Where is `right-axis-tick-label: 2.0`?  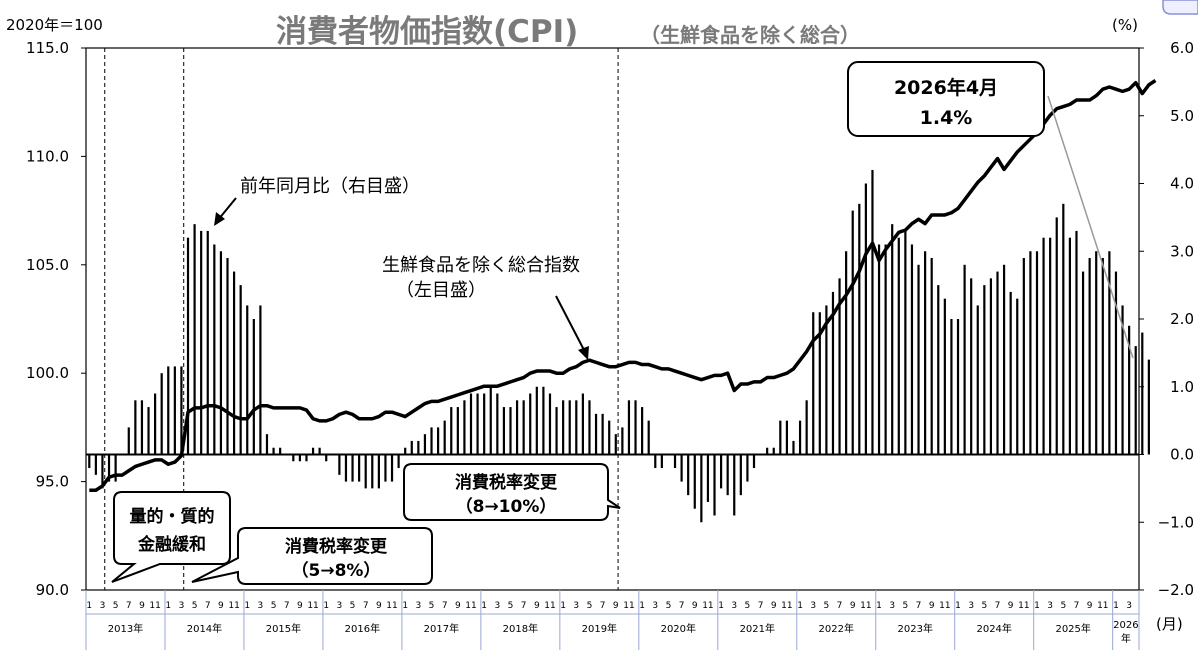
right-axis-tick-label: 2.0 is located at coordinates (1182, 319).